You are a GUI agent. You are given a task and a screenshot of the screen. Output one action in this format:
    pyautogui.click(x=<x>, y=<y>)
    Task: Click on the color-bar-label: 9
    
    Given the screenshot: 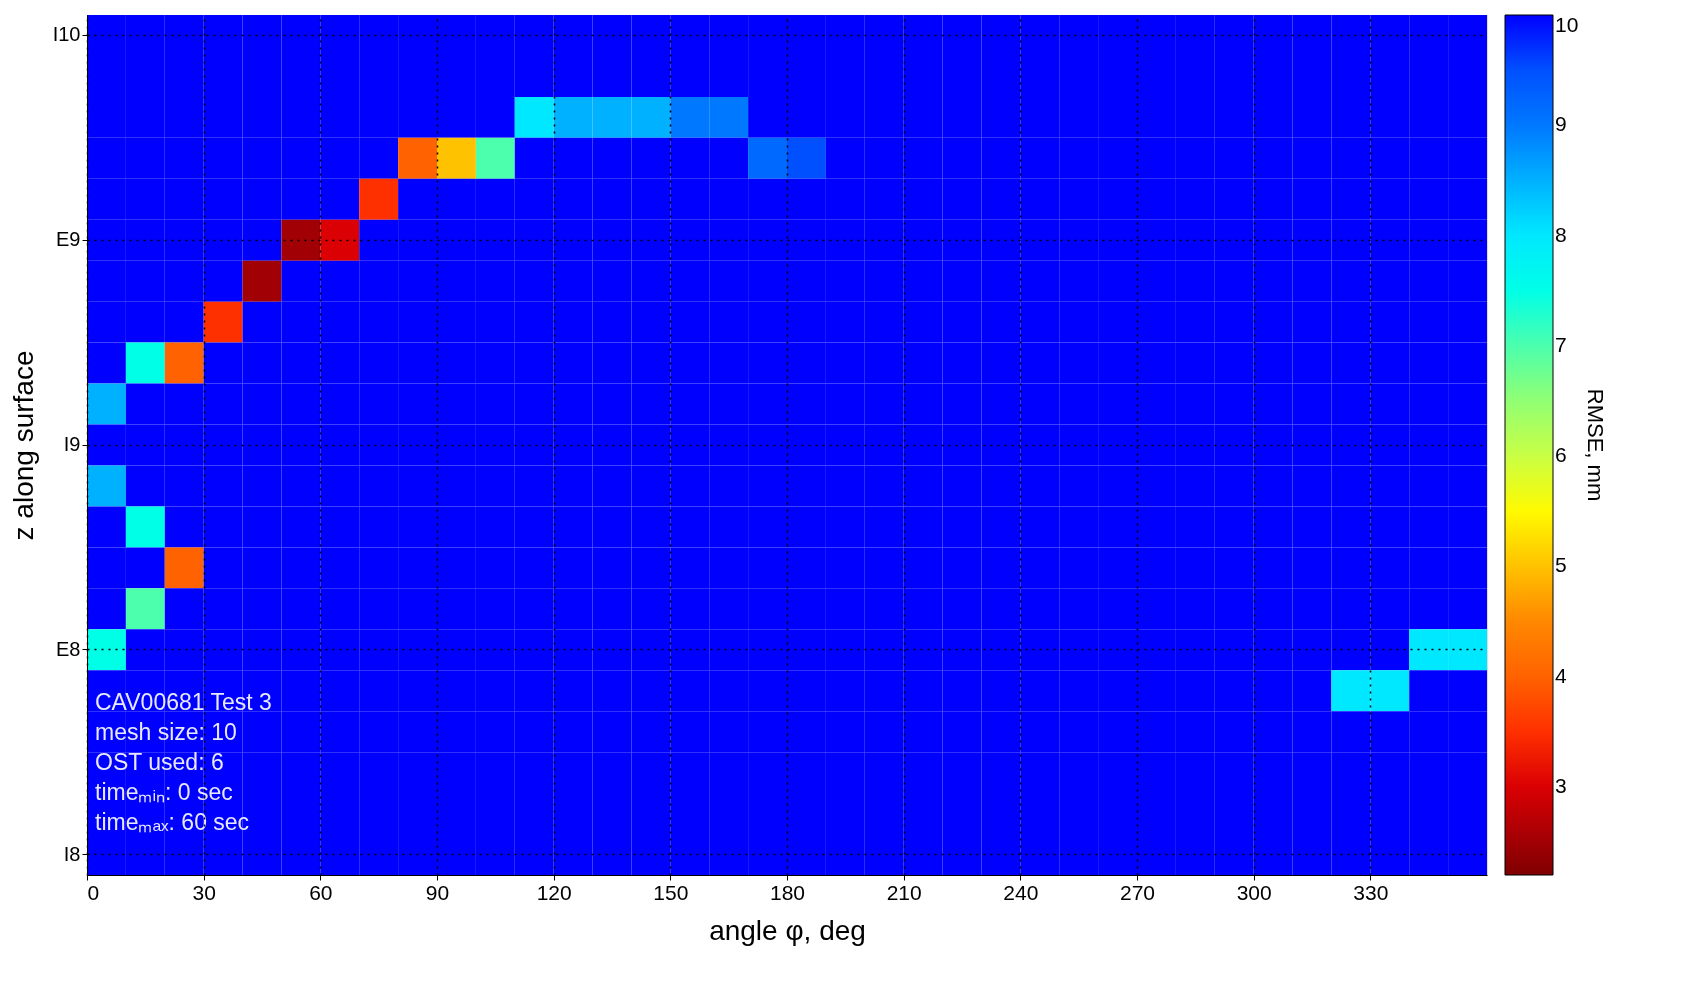 What is the action you would take?
    pyautogui.click(x=1561, y=124)
    